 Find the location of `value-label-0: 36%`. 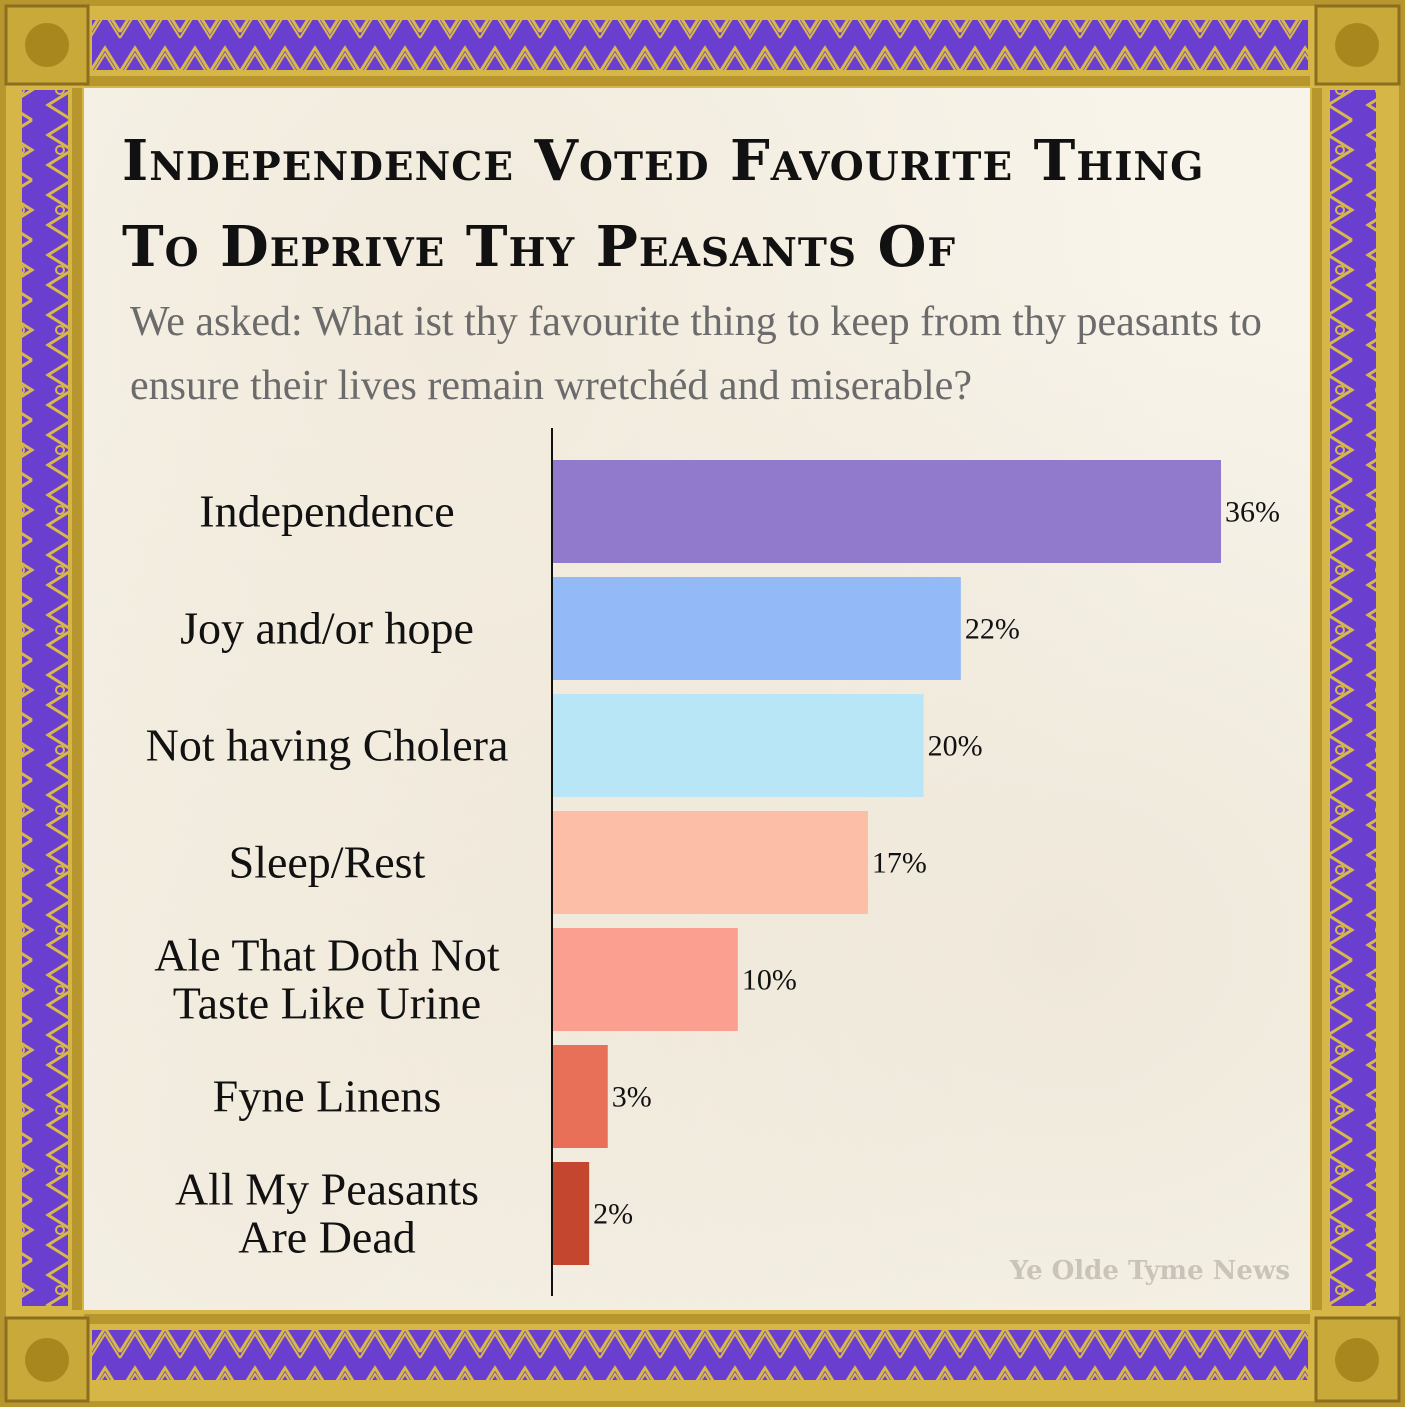

value-label-0: 36% is located at coordinates (1252, 512).